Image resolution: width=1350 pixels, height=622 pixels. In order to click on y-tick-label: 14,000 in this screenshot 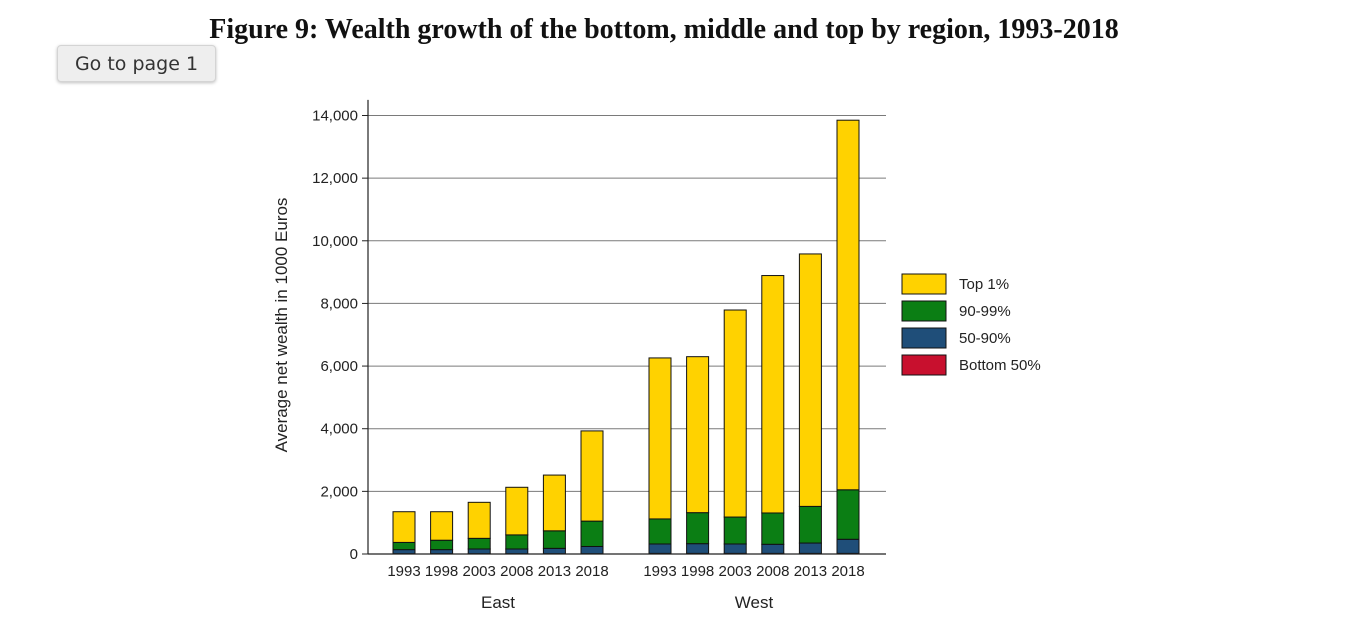, I will do `click(335, 116)`.